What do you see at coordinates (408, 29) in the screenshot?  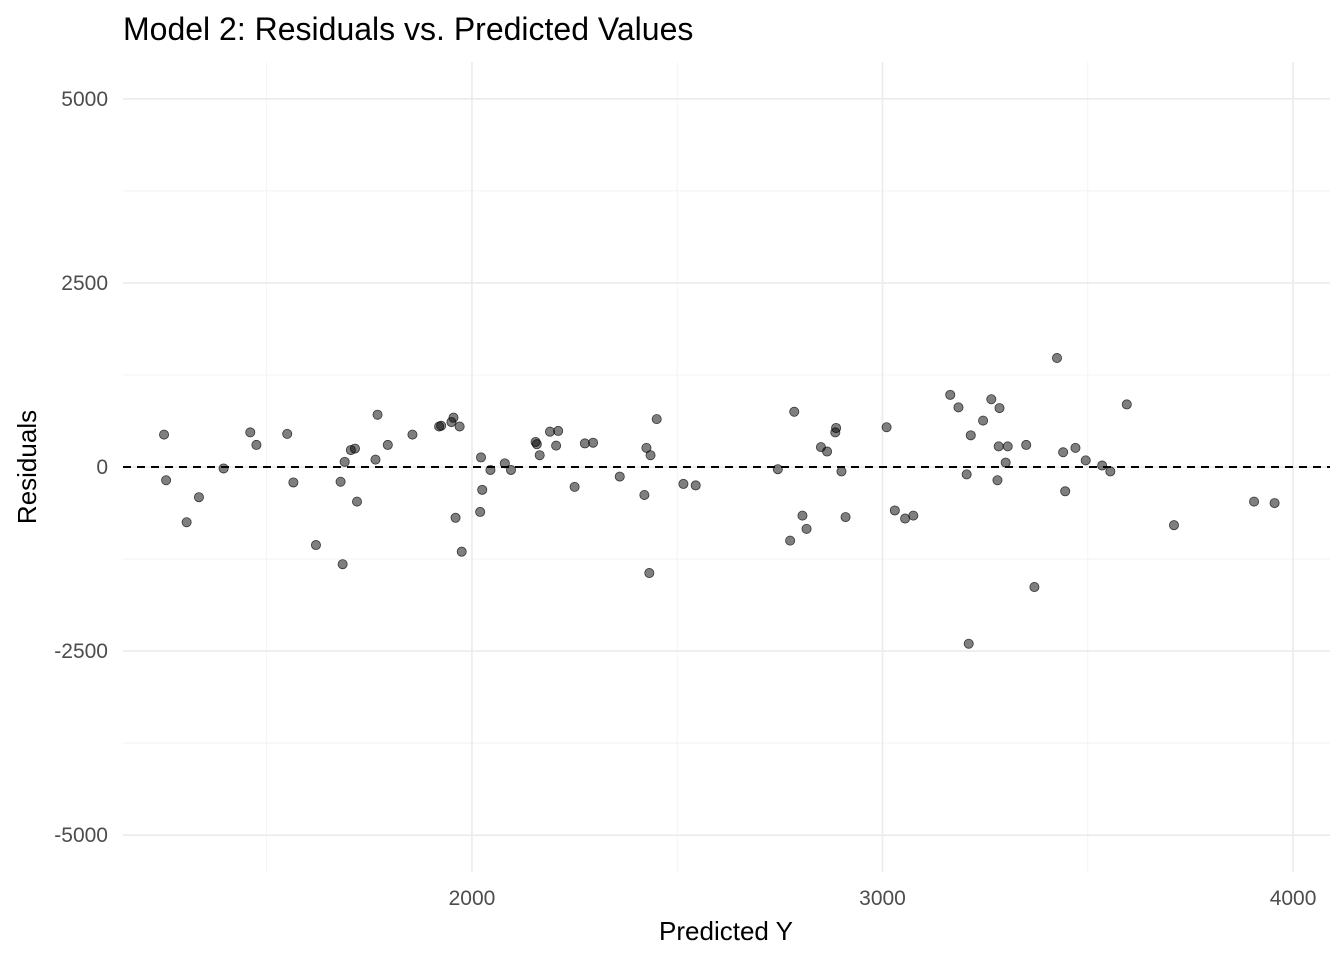 I see `chart-title: Model 2: Residuals vs. Predicted Values` at bounding box center [408, 29].